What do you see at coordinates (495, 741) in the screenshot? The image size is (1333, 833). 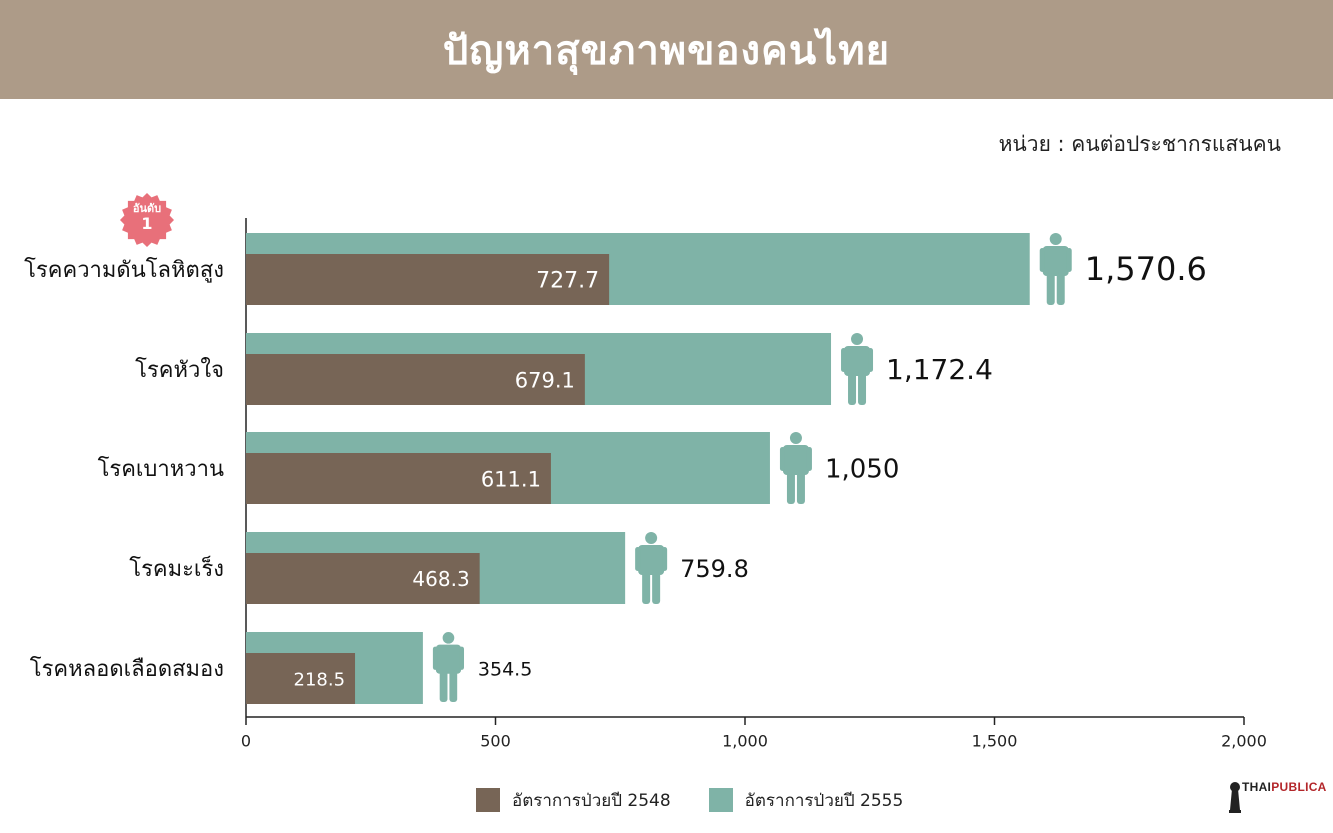 I see `x-tick-label: 500` at bounding box center [495, 741].